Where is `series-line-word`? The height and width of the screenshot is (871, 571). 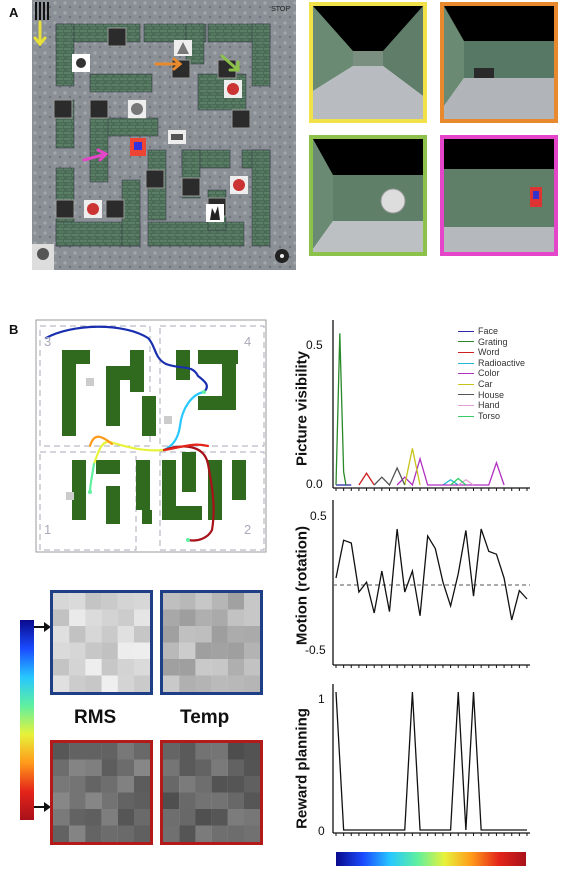 series-line-word is located at coordinates (366, 479).